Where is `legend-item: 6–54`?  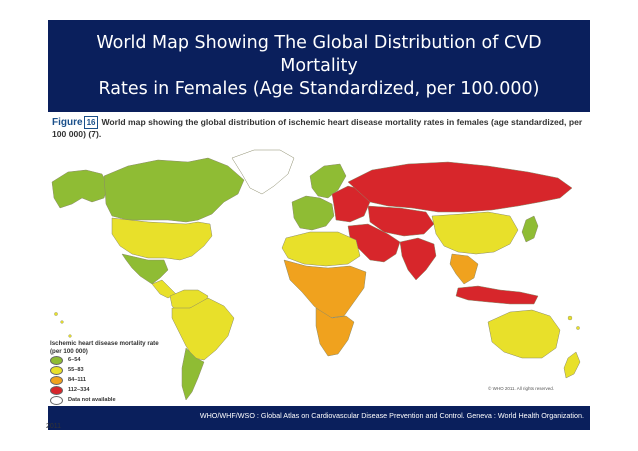
legend-item: 6–54 is located at coordinates (125, 360).